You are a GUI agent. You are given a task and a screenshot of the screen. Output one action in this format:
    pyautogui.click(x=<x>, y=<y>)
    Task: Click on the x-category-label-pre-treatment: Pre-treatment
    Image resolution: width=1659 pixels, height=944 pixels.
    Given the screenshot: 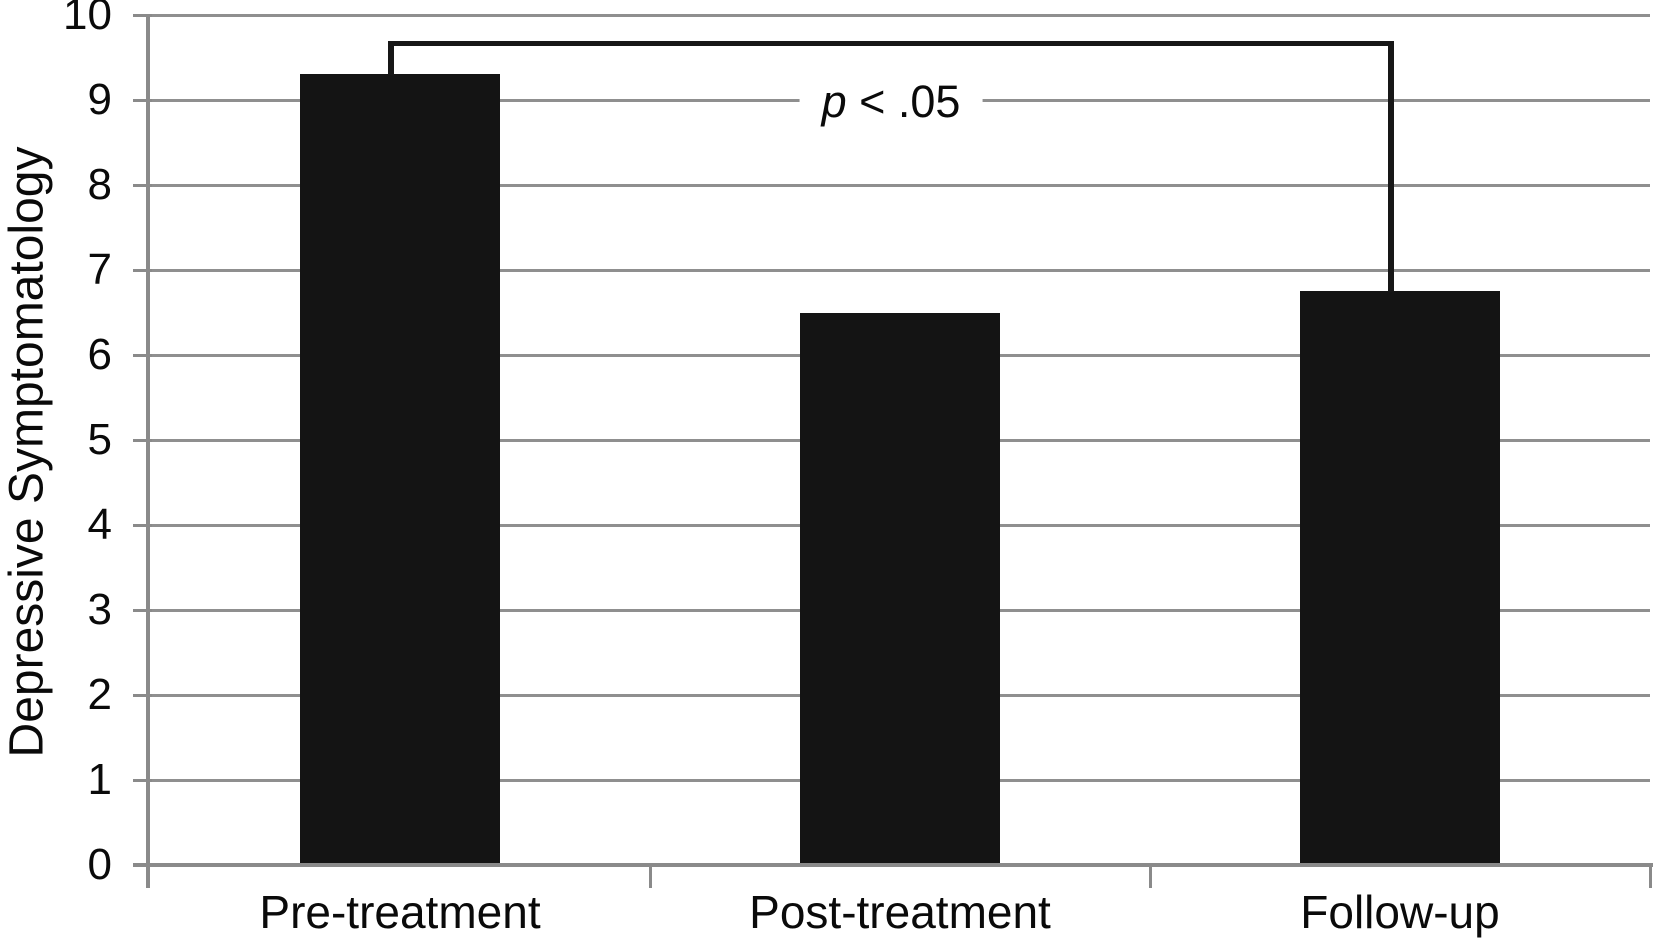 What is the action you would take?
    pyautogui.click(x=400, y=912)
    